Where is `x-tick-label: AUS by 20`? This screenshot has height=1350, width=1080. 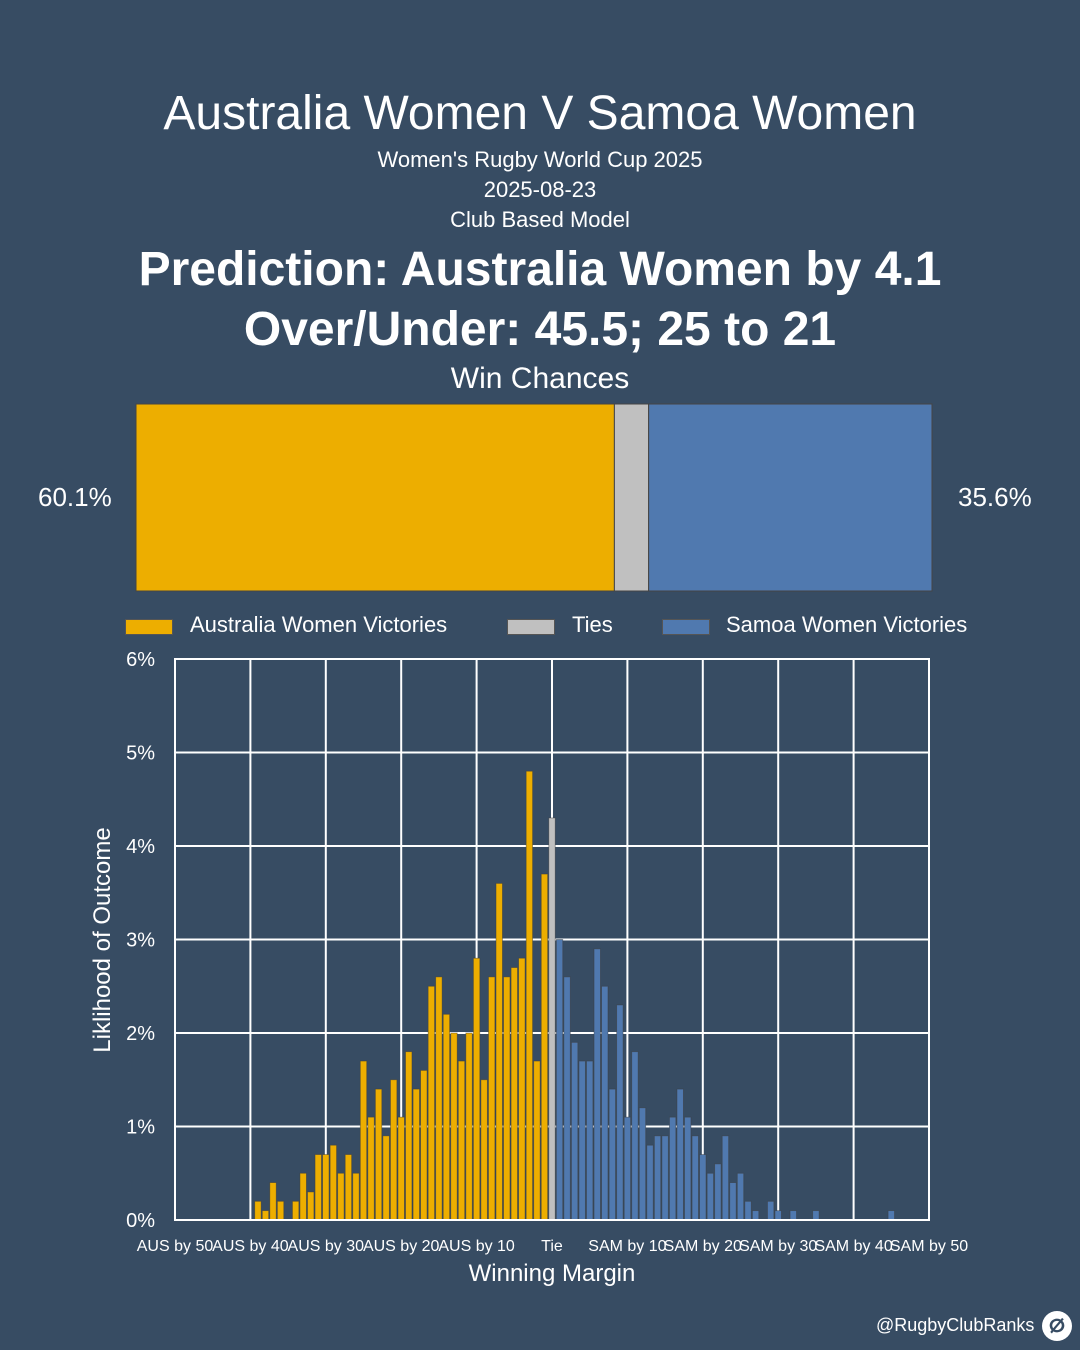
x-tick-label: AUS by 20 is located at coordinates (401, 1246).